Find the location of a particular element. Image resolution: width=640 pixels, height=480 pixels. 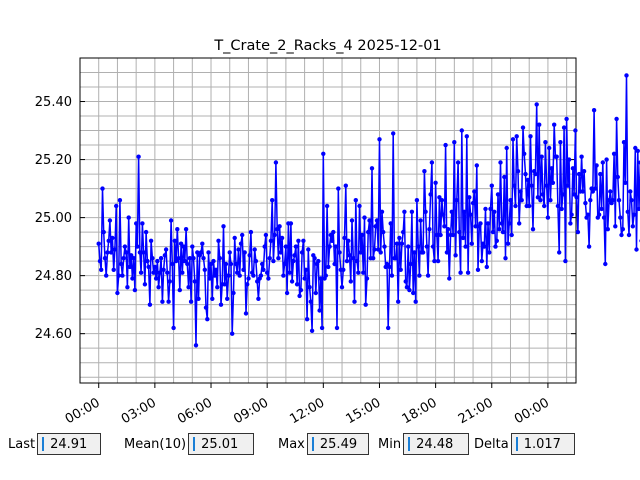

stat-mean: Mean(10) 25.01 is located at coordinates (189, 444).